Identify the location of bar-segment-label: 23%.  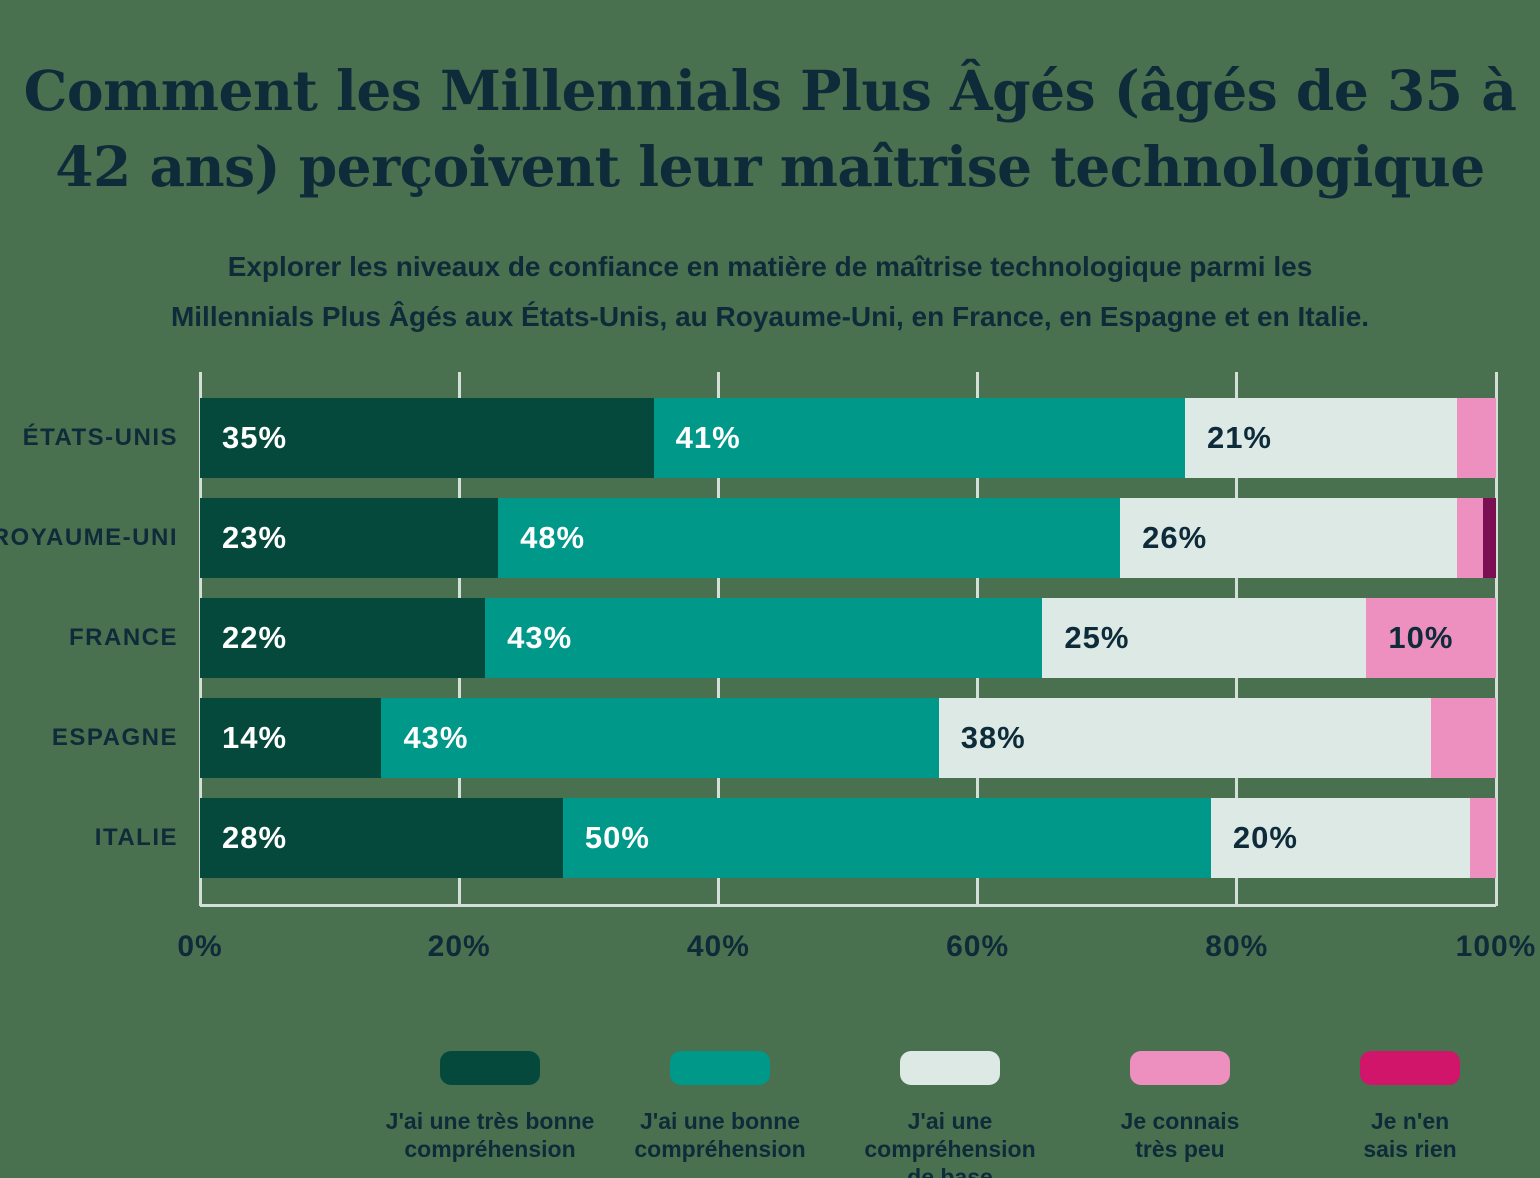
(255, 537).